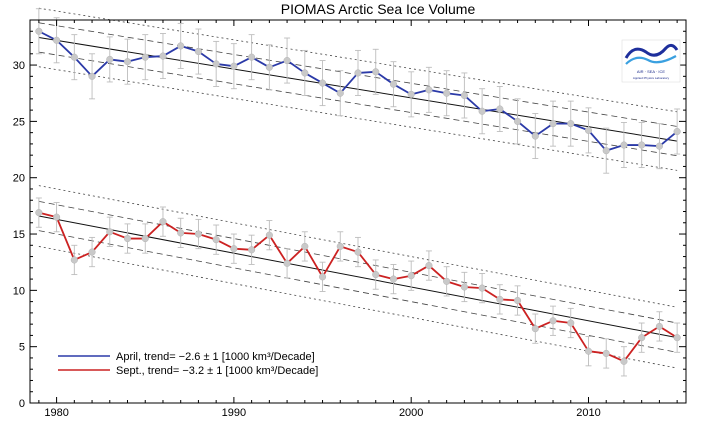 This screenshot has height=425, width=706. What do you see at coordinates (234, 413) in the screenshot?
I see `x-tick-label: 1990` at bounding box center [234, 413].